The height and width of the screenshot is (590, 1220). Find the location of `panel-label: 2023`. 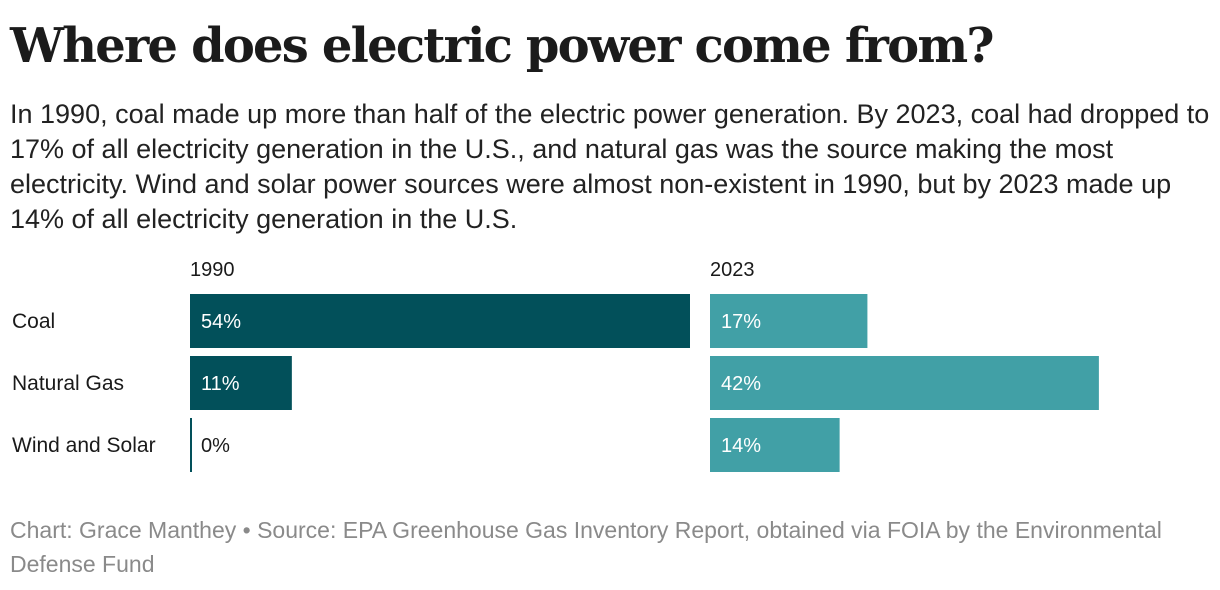

panel-label: 2023 is located at coordinates (732, 270).